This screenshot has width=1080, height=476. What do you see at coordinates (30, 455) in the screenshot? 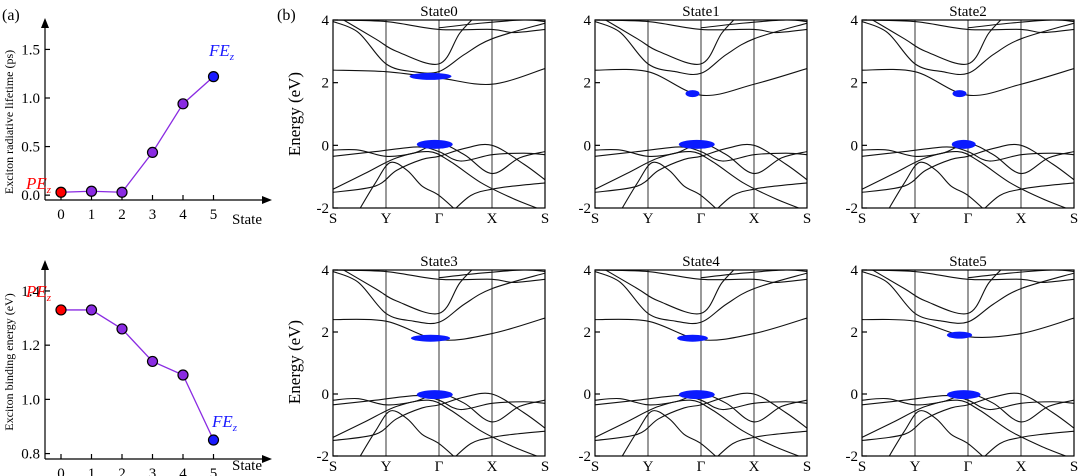
I see `binding-chart-ytick-label: 0.8` at bounding box center [30, 455].